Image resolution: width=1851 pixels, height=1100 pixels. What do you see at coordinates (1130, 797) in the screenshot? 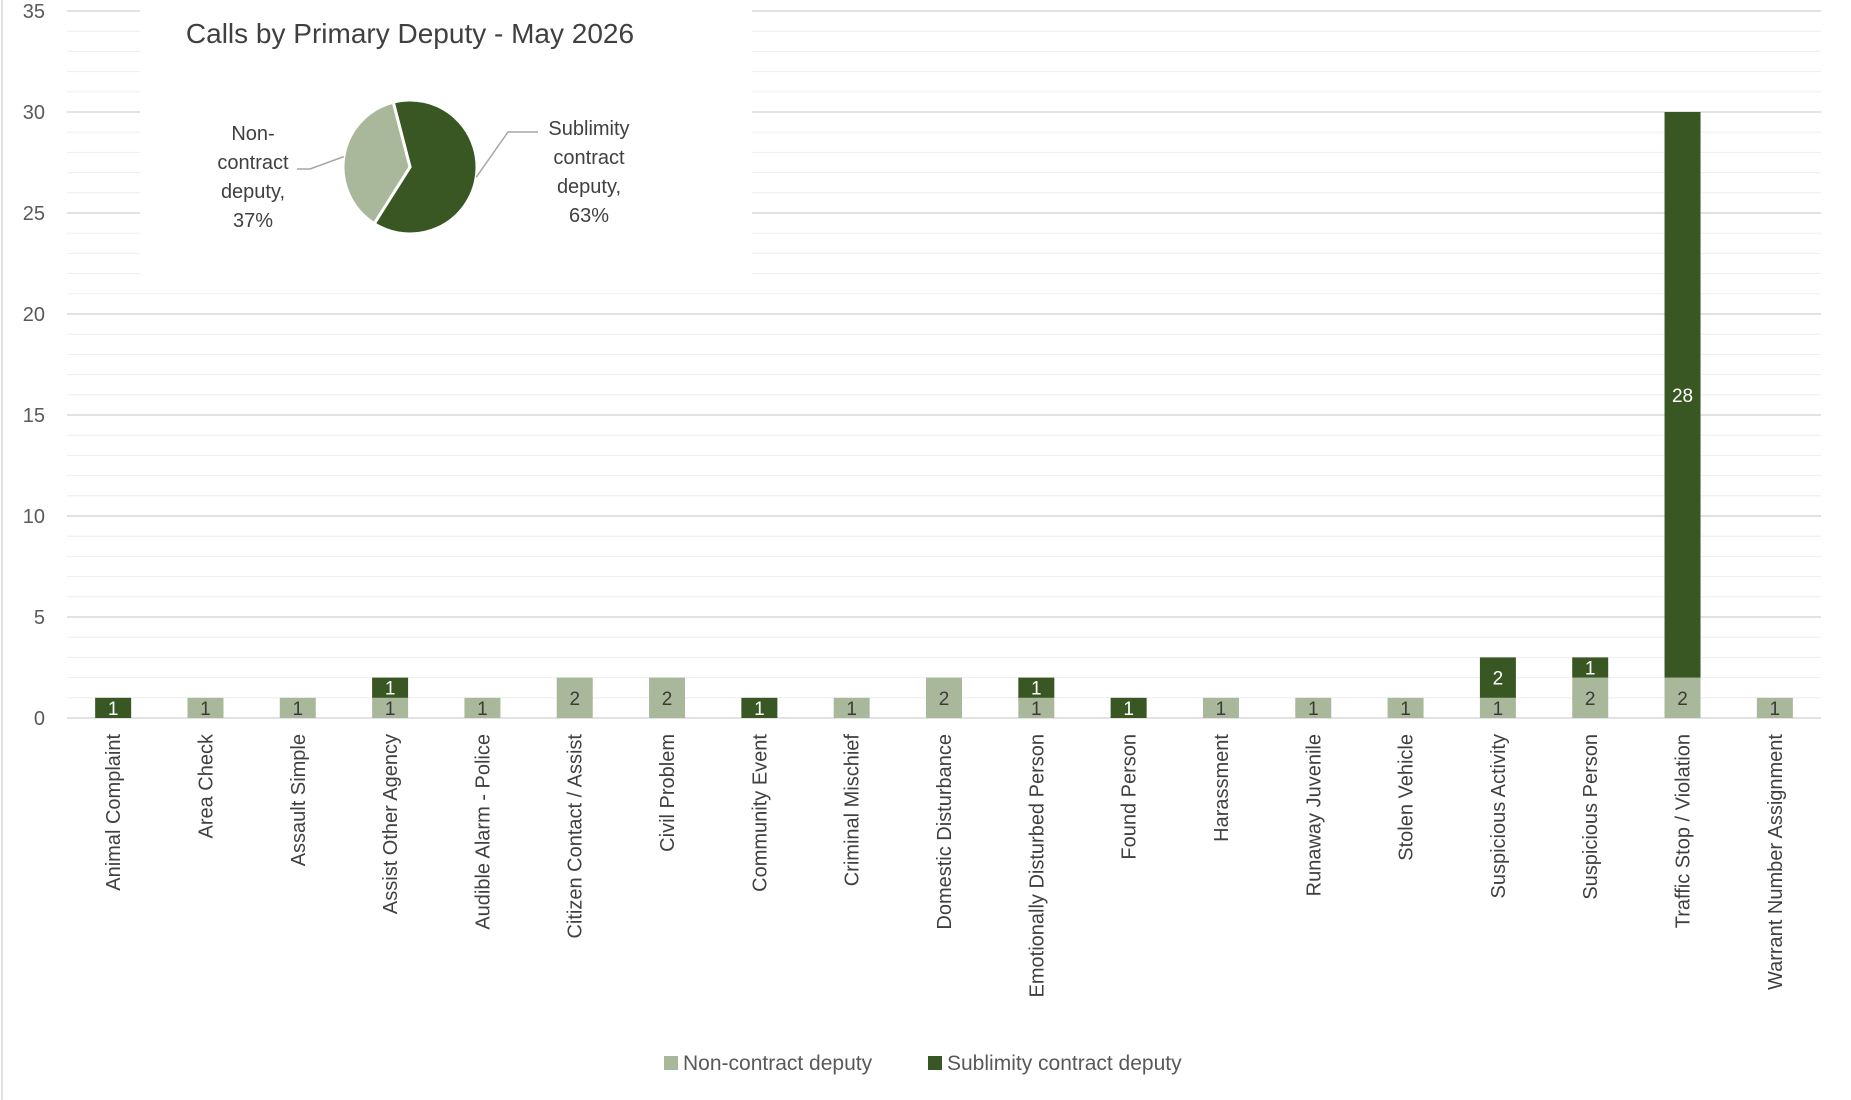
I see `category-label: Found Person` at bounding box center [1130, 797].